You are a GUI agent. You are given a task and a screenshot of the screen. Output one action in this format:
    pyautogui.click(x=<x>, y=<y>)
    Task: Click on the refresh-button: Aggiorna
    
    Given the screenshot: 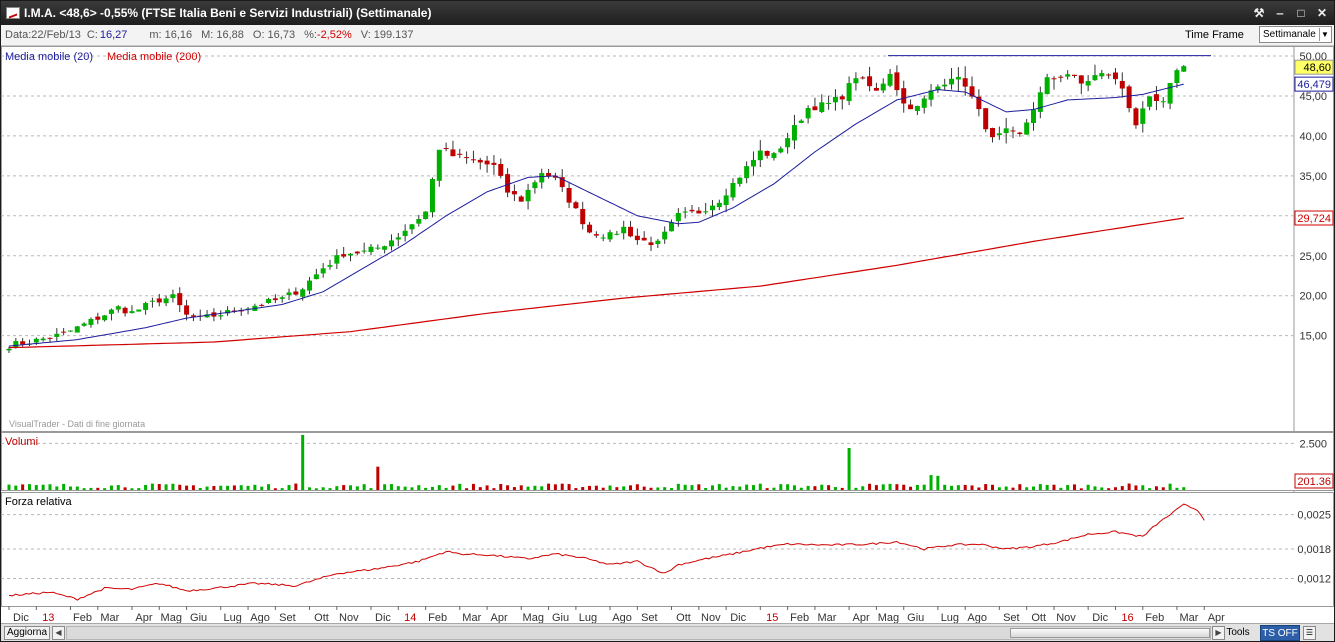 What is the action you would take?
    pyautogui.click(x=27, y=633)
    